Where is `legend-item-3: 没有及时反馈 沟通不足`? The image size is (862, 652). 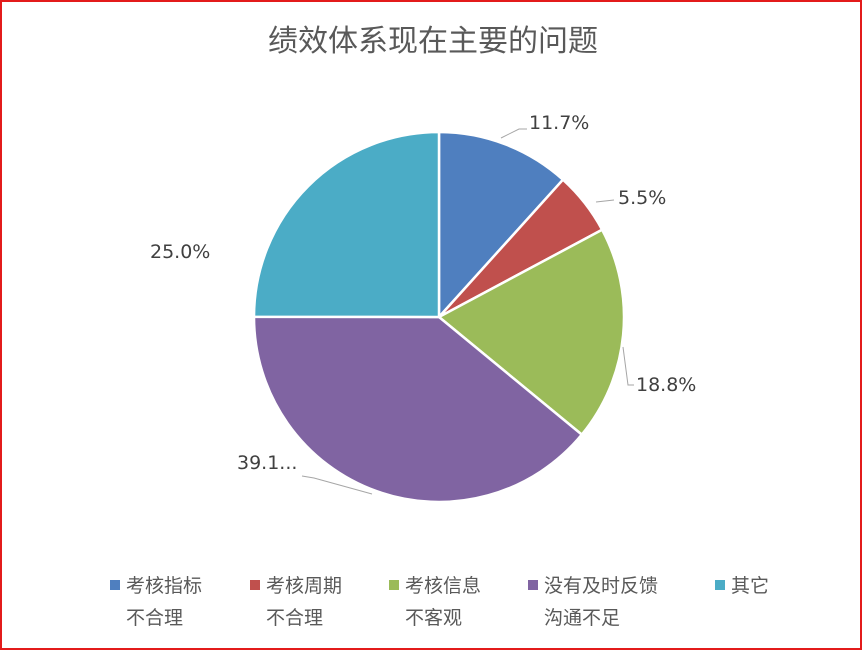 legend-item-3: 没有及时反馈 沟通不足 is located at coordinates (593, 602).